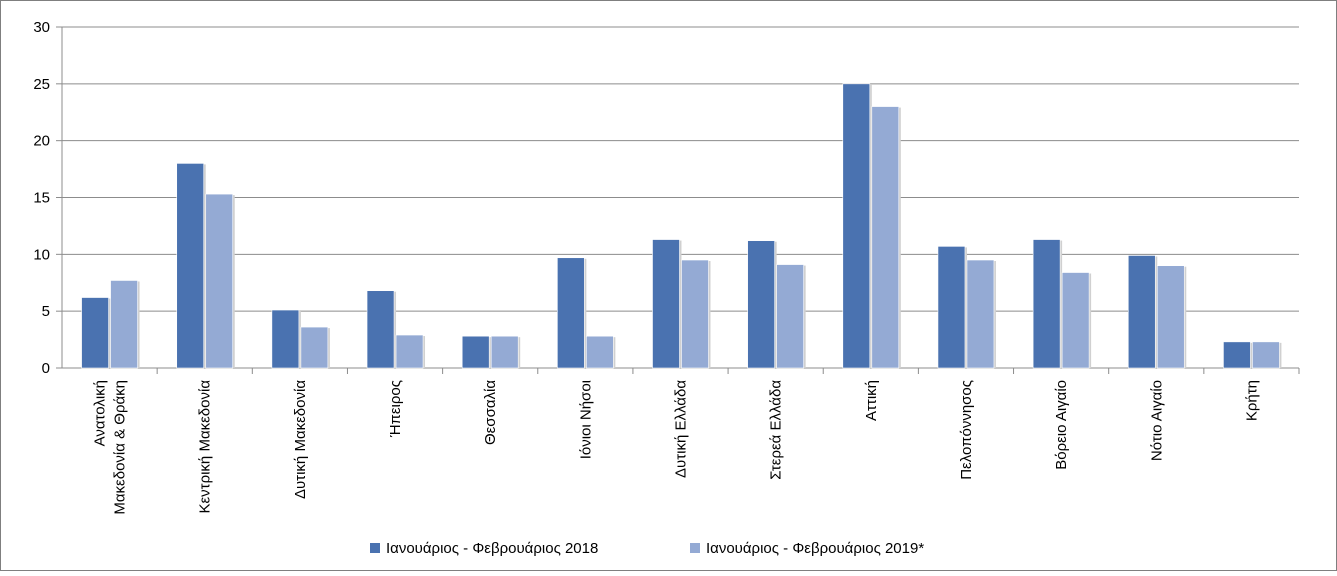  What do you see at coordinates (46, 311) in the screenshot?
I see `y-tick-label: 5` at bounding box center [46, 311].